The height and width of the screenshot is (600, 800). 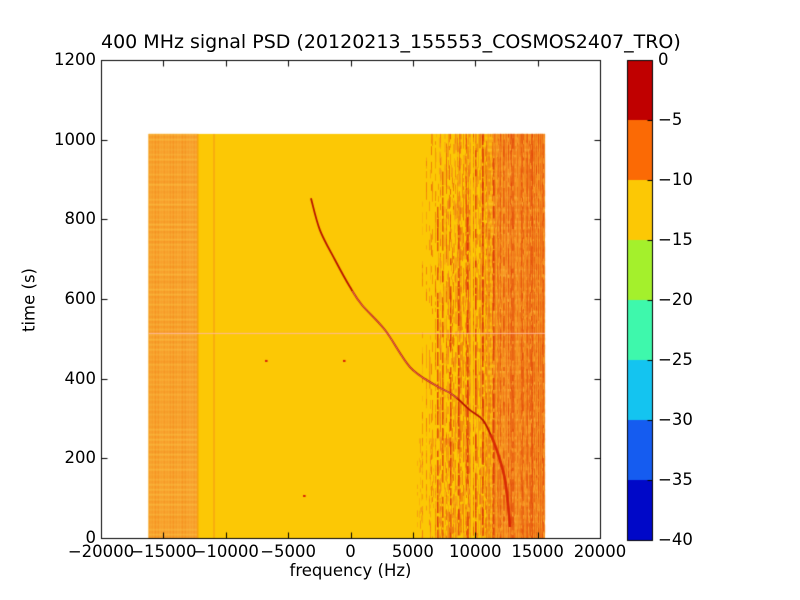 What do you see at coordinates (101, 551) in the screenshot?
I see `x-tick-label: −20000` at bounding box center [101, 551].